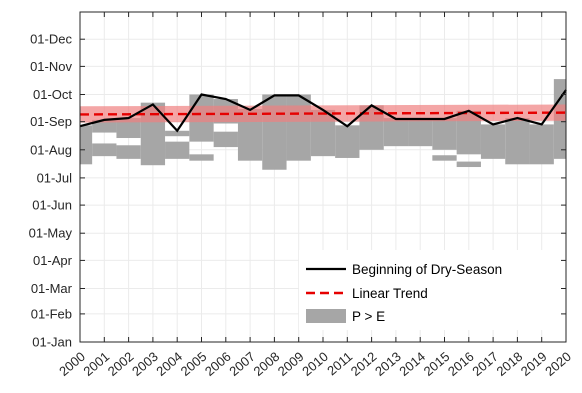  I want to click on pe-bar-2000, so click(86, 145).